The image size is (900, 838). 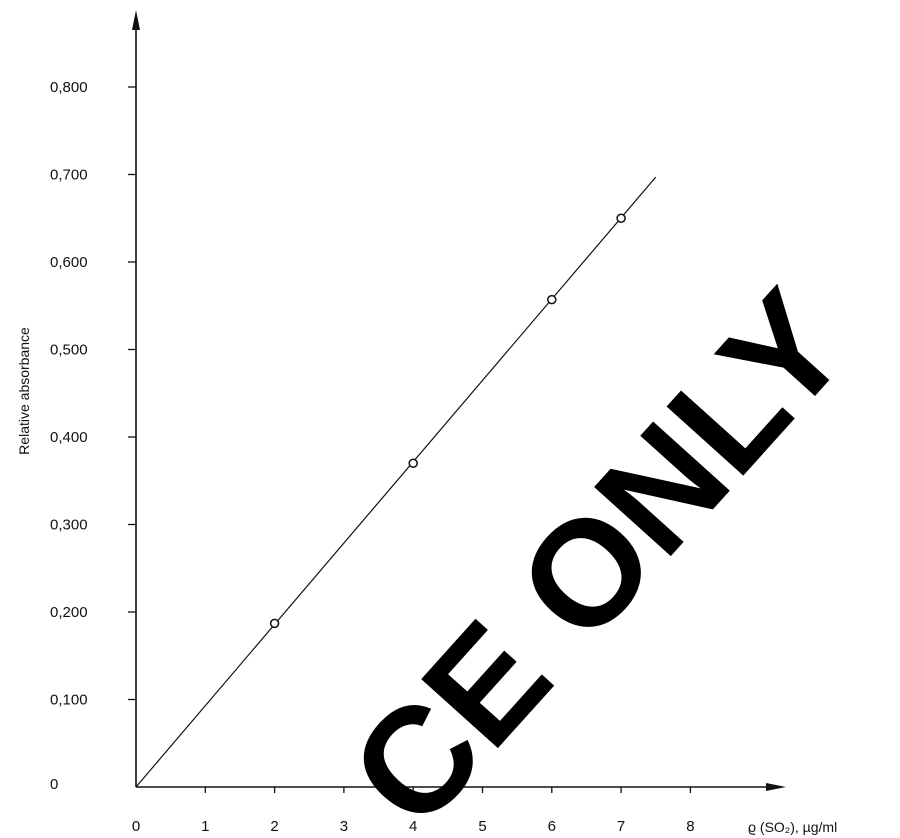 What do you see at coordinates (69, 175) in the screenshot?
I see `y-tick-label: 0,700` at bounding box center [69, 175].